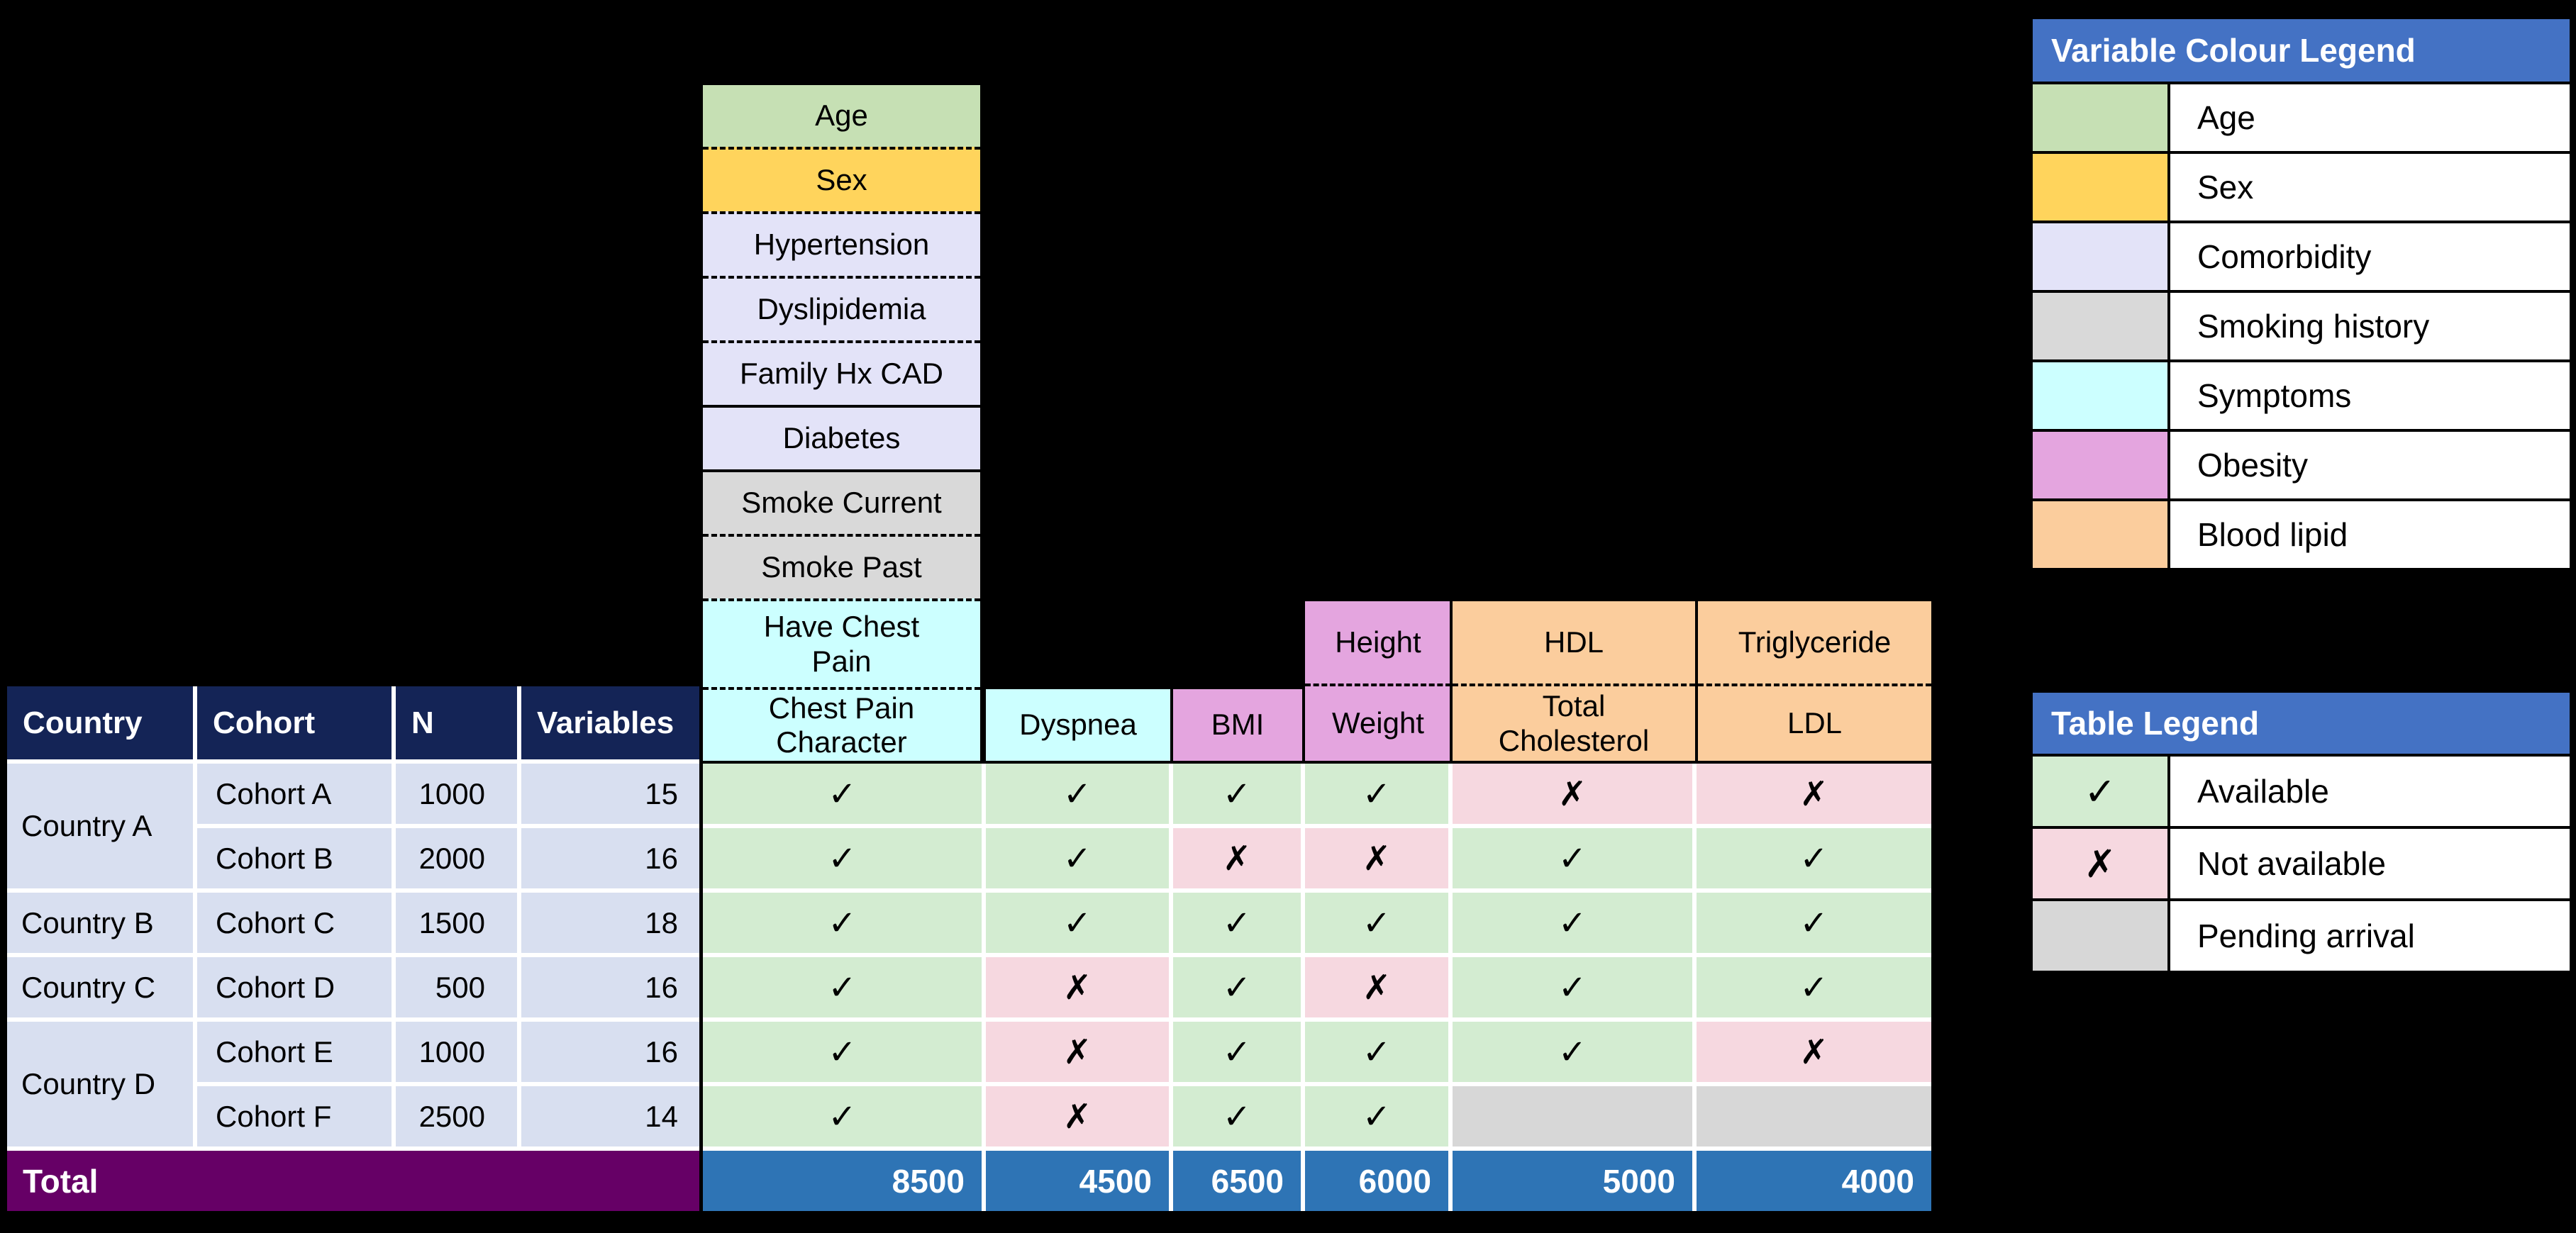  What do you see at coordinates (1815, 642) in the screenshot?
I see `header-label: Triglyceride` at bounding box center [1815, 642].